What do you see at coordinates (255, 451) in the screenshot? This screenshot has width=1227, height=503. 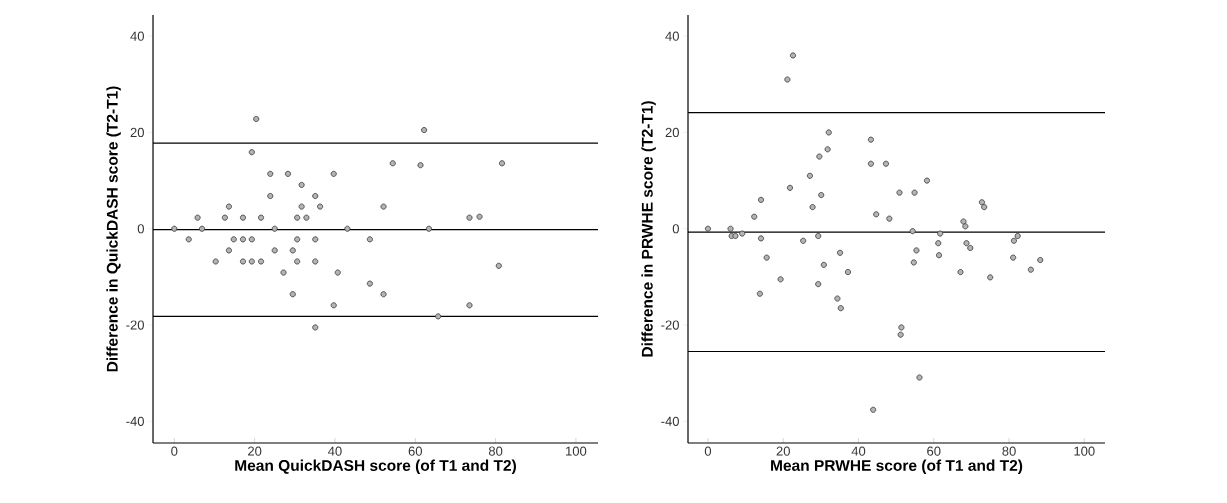 I see `x-tick-label: 20` at bounding box center [255, 451].